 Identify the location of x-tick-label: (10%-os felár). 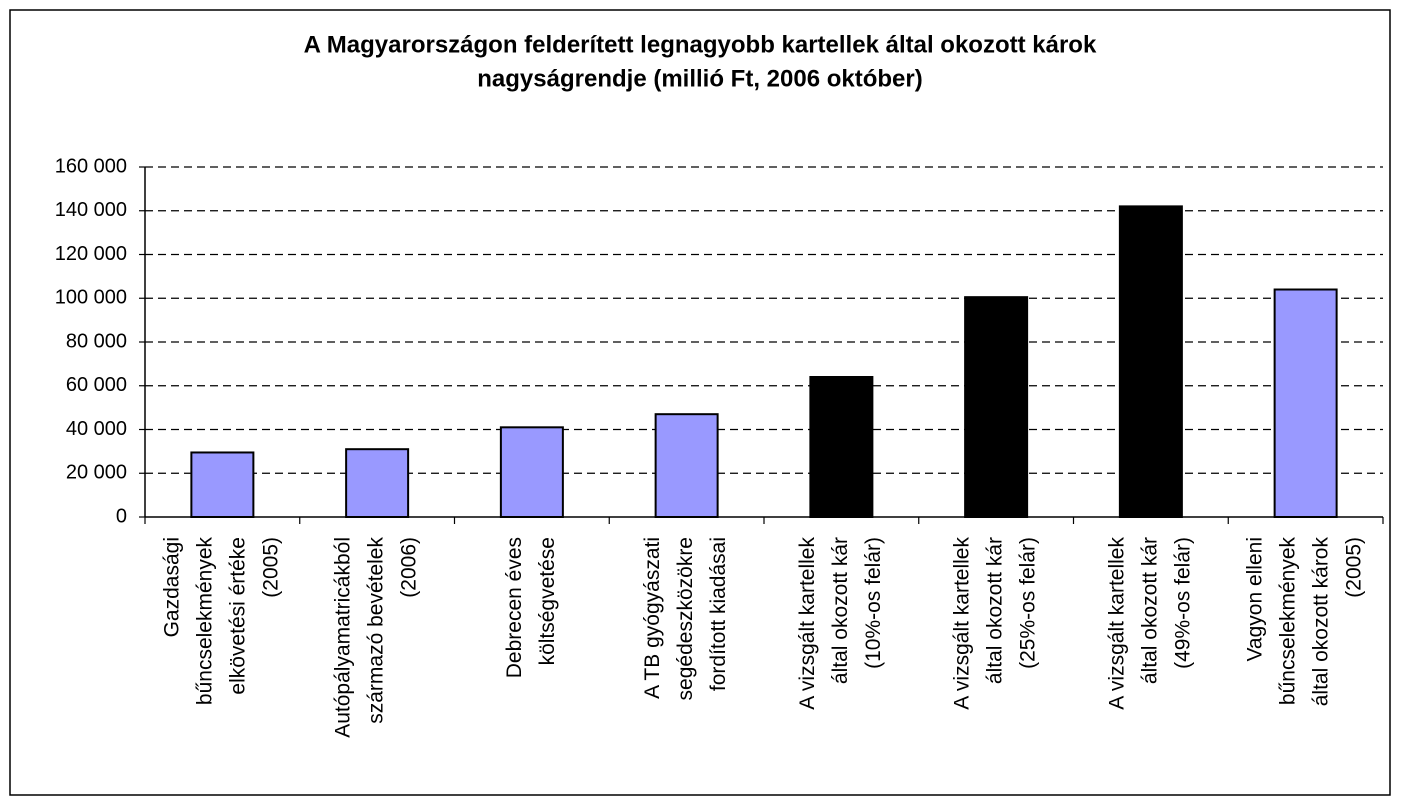
(873, 603).